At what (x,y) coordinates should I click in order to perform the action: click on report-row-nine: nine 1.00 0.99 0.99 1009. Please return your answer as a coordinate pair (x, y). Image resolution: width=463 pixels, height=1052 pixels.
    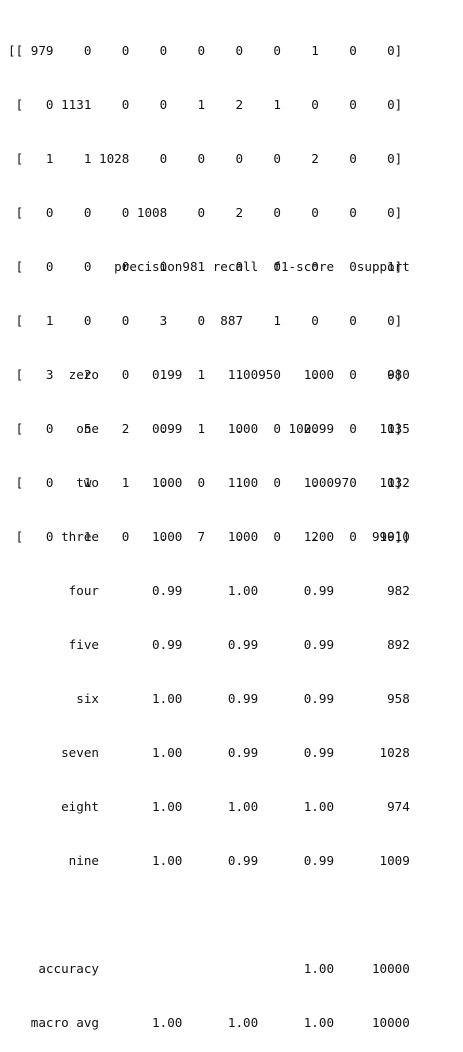
    Looking at the image, I should click on (209, 860).